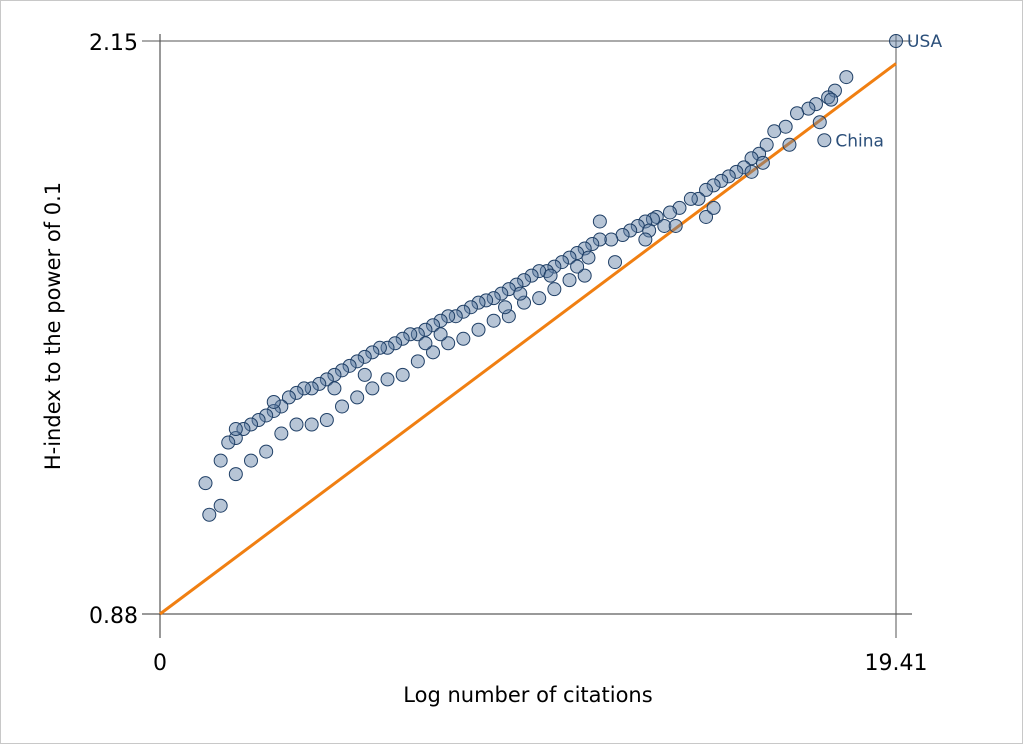  I want to click on y-tick-top: 2.15, so click(113, 43).